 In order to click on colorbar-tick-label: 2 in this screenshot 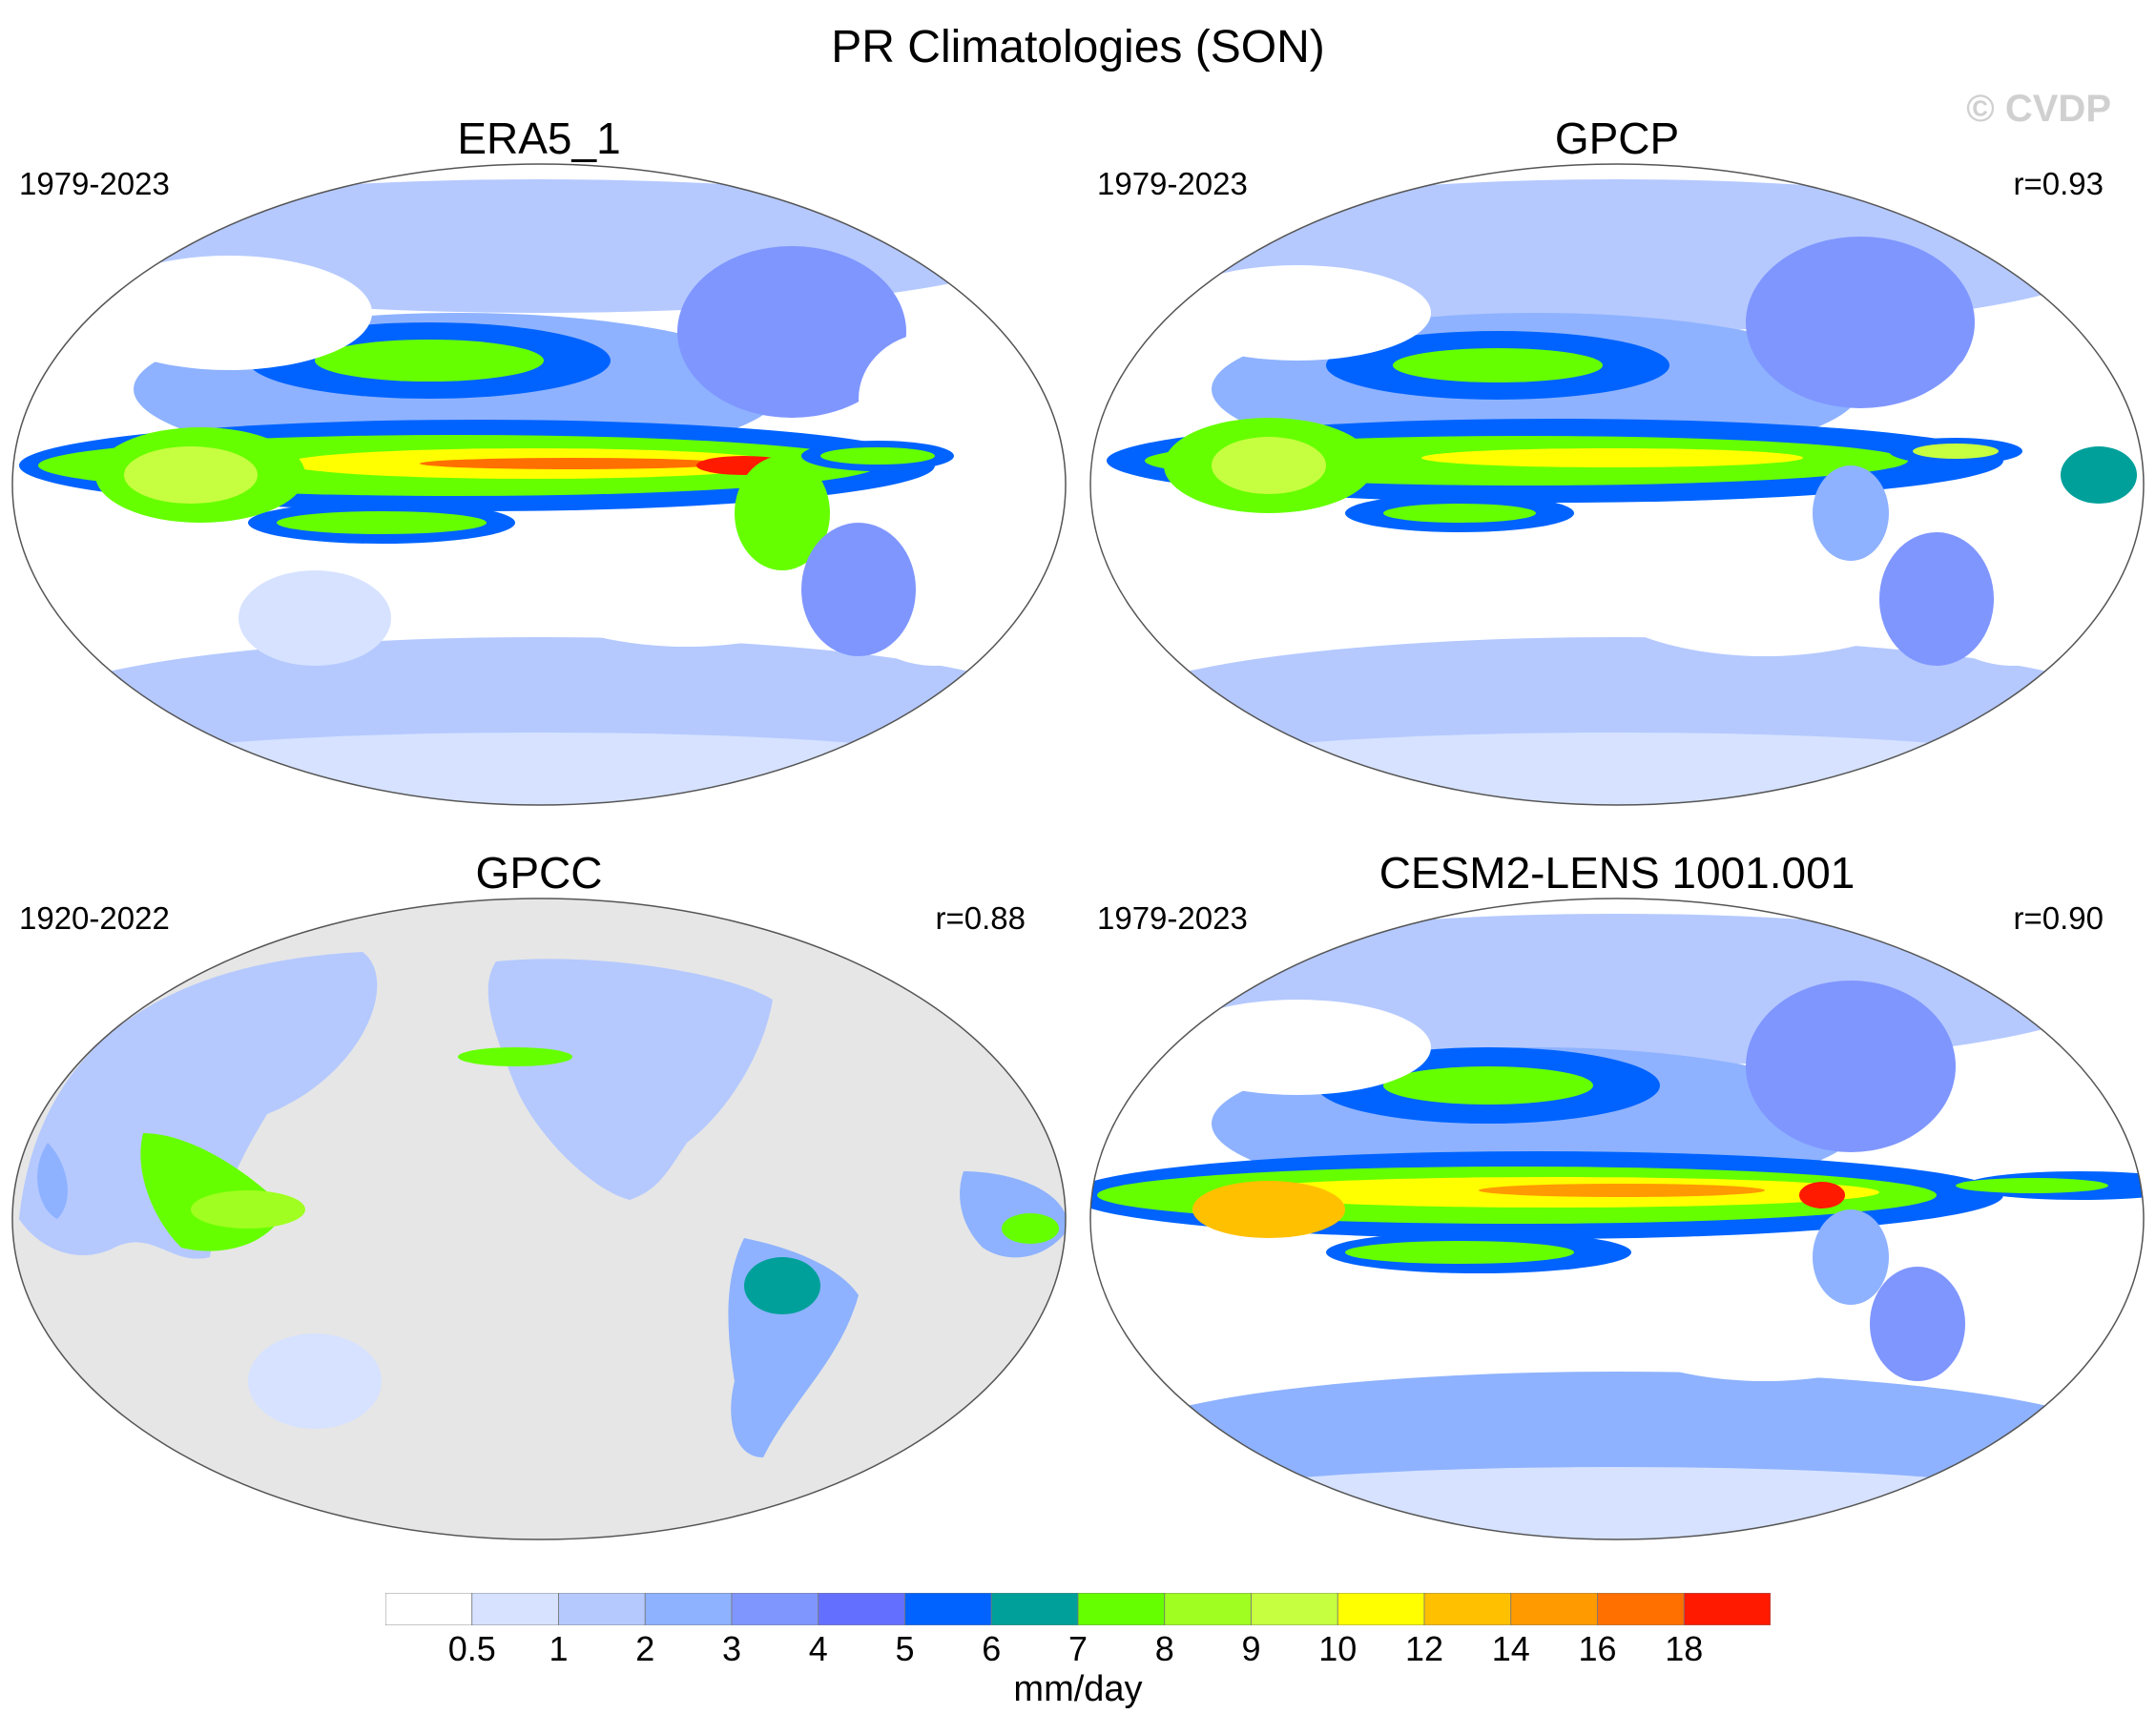, I will do `click(645, 1648)`.